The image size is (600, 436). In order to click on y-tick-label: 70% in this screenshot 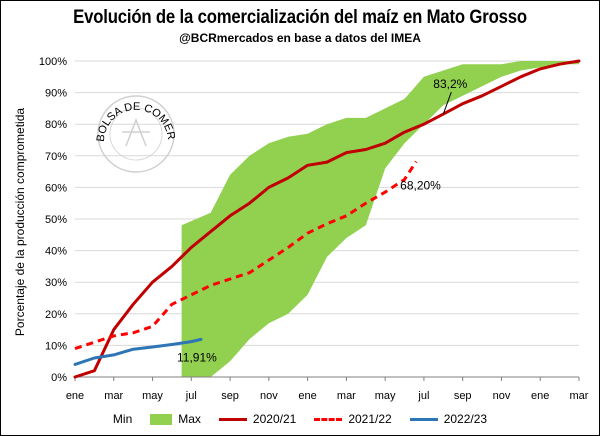, I will do `click(56, 157)`.